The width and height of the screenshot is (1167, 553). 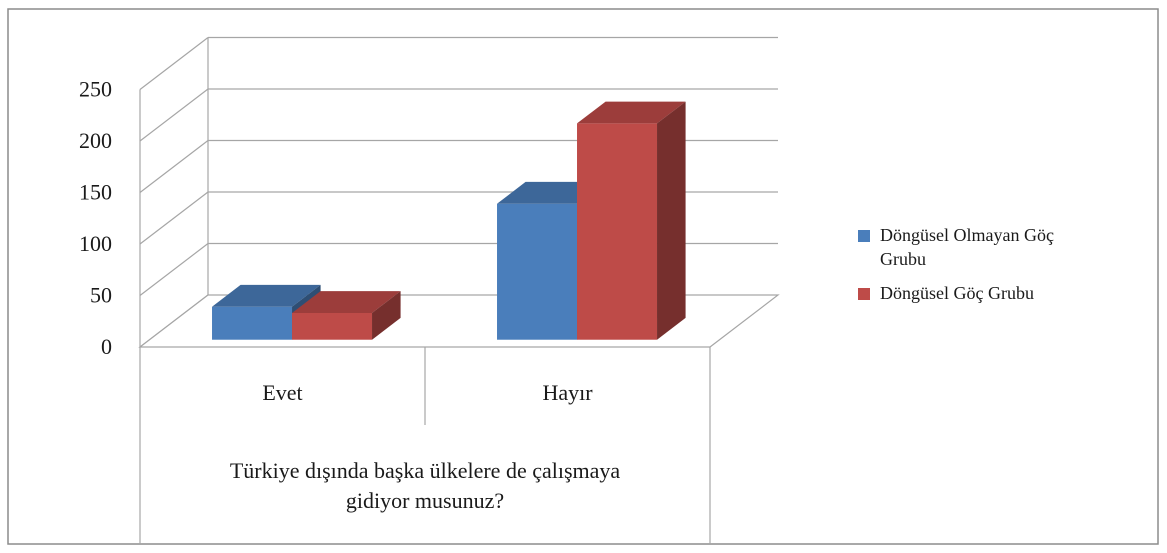 I want to click on y-axis-tick-labels: 0 50 100 150 200 250, so click(x=95, y=218).